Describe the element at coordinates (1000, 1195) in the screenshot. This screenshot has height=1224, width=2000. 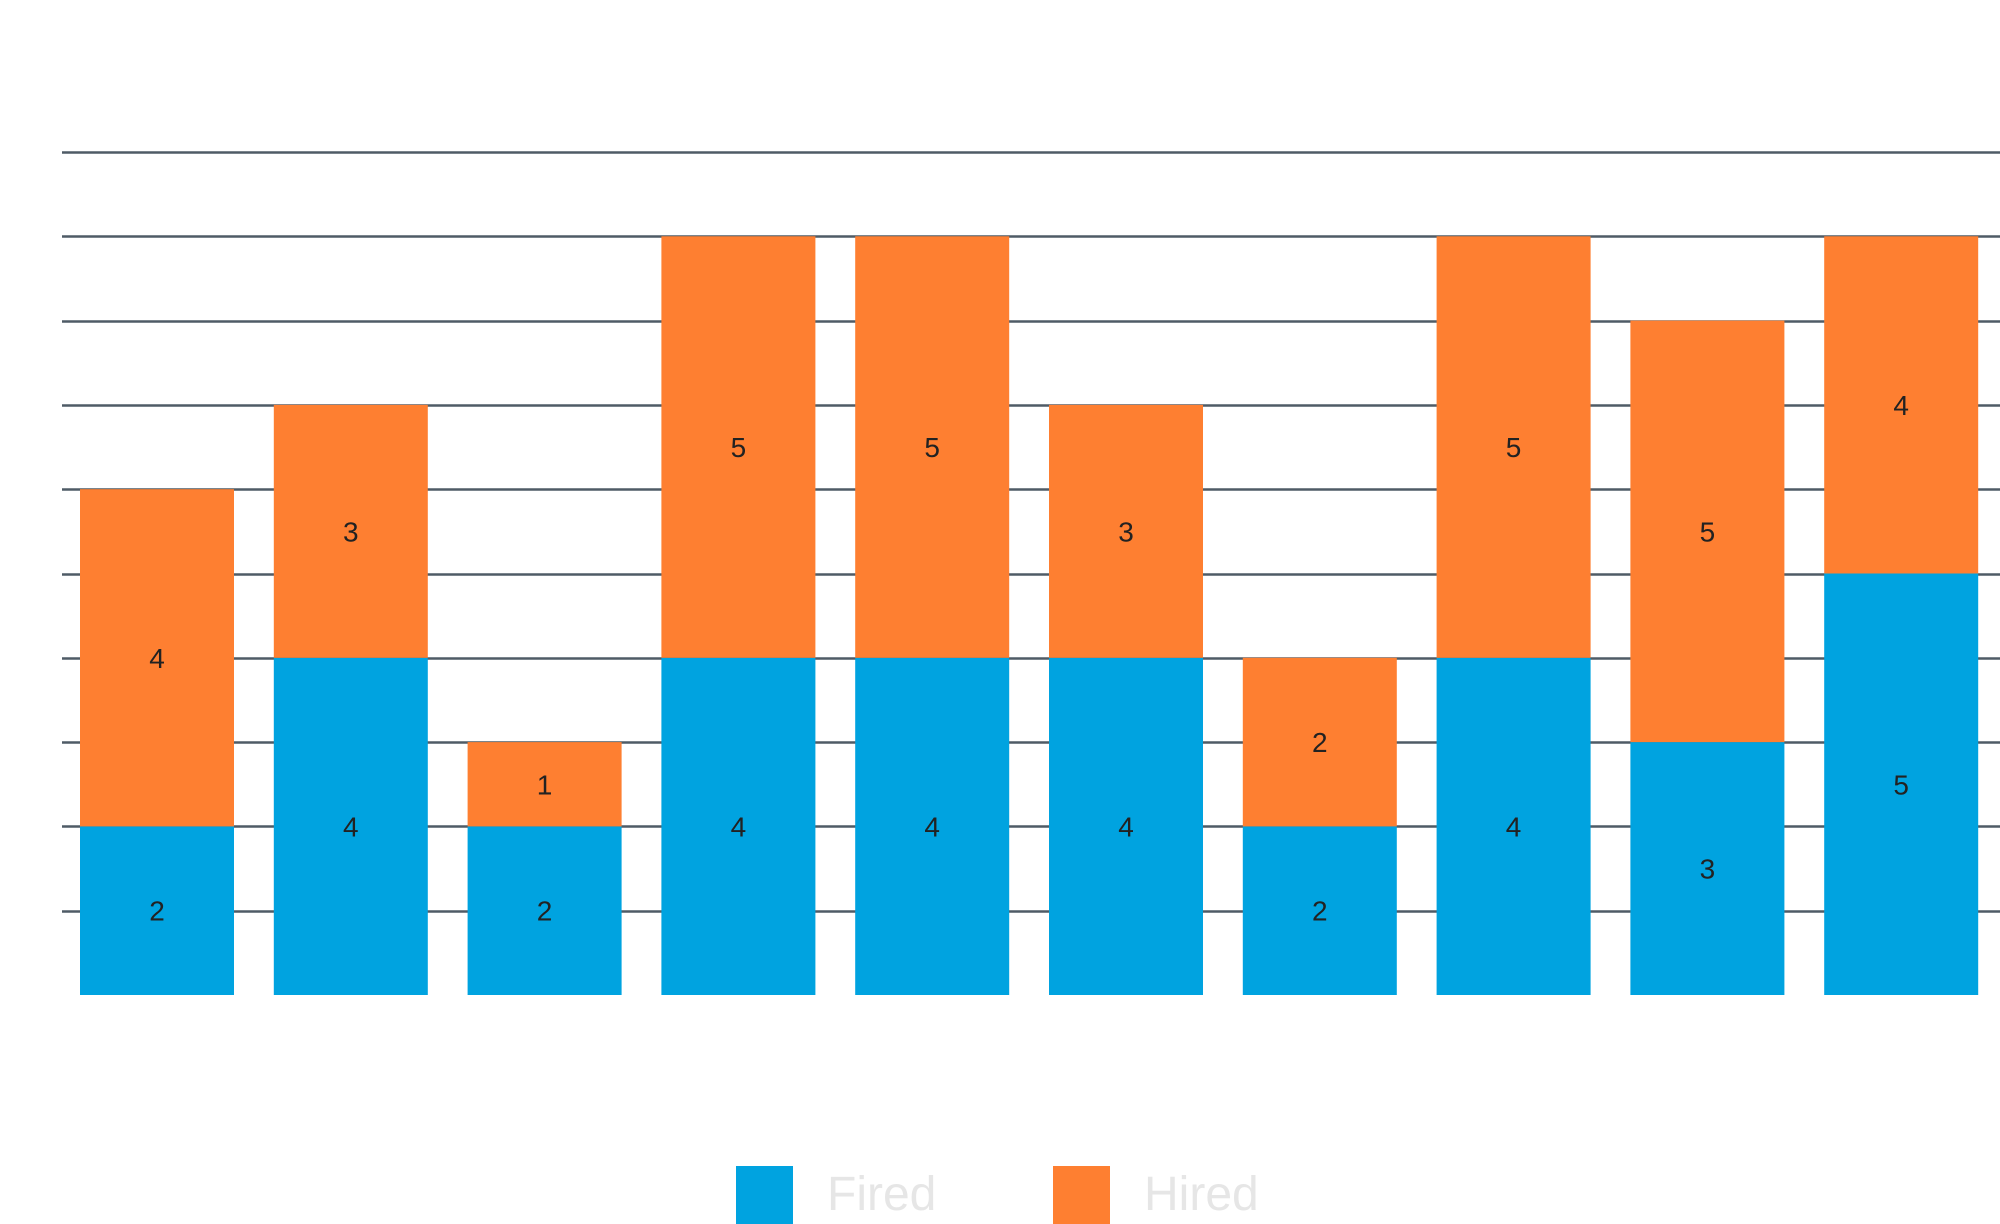
I see `legend: Fired Hired` at that location.